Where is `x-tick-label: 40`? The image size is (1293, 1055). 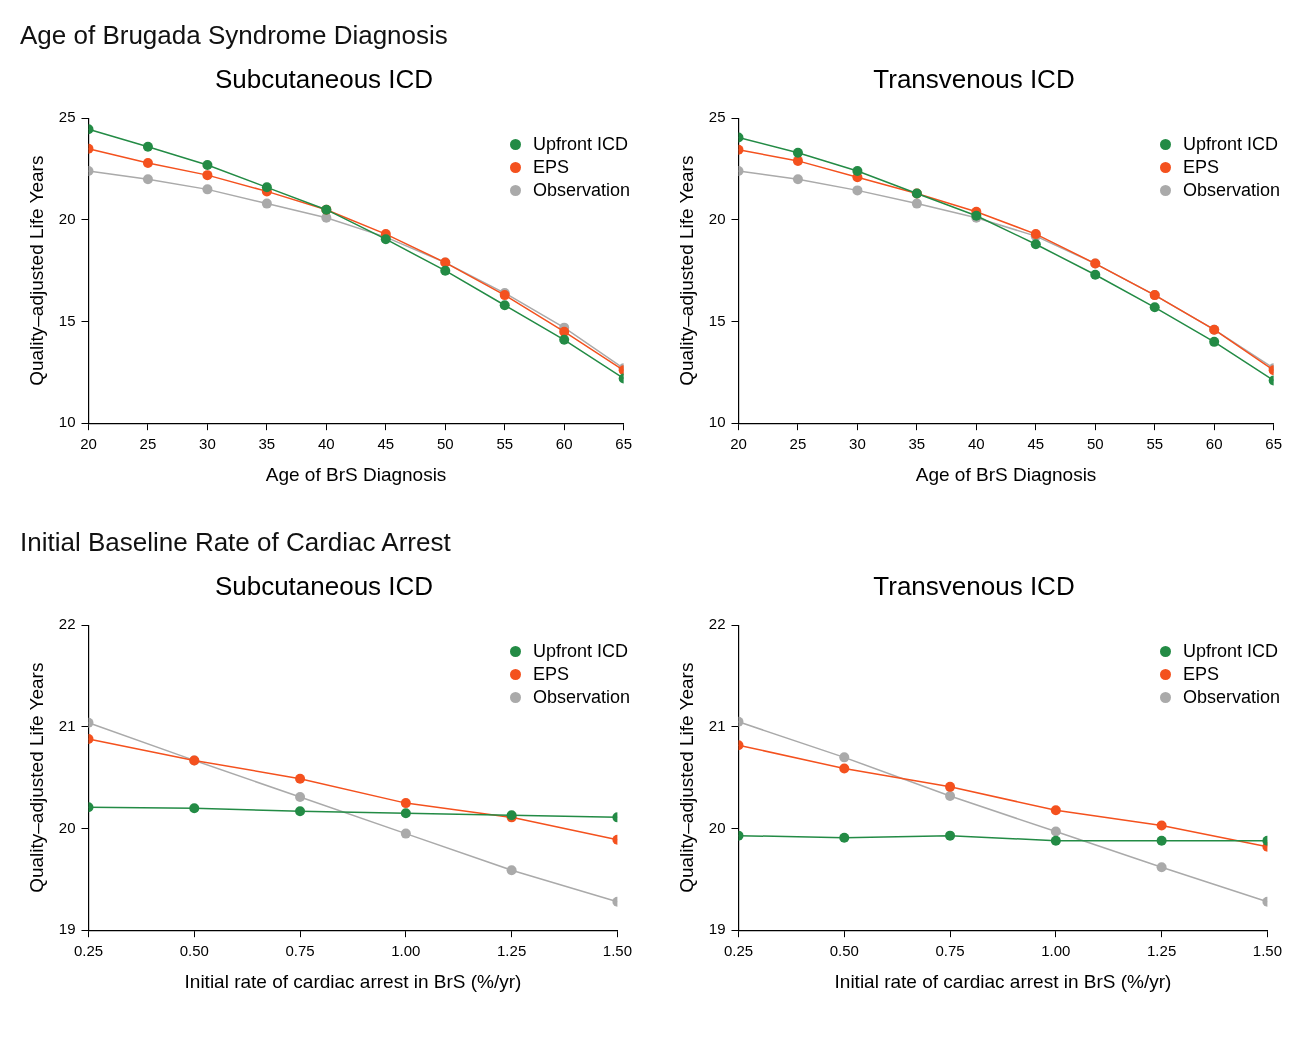 x-tick-label: 40 is located at coordinates (976, 444).